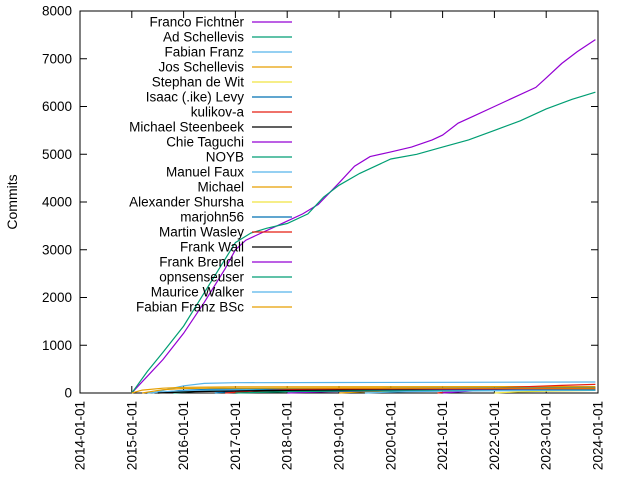 The height and width of the screenshot is (480, 640). What do you see at coordinates (390, 435) in the screenshot?
I see `x-tick-label: 2020-01-01` at bounding box center [390, 435].